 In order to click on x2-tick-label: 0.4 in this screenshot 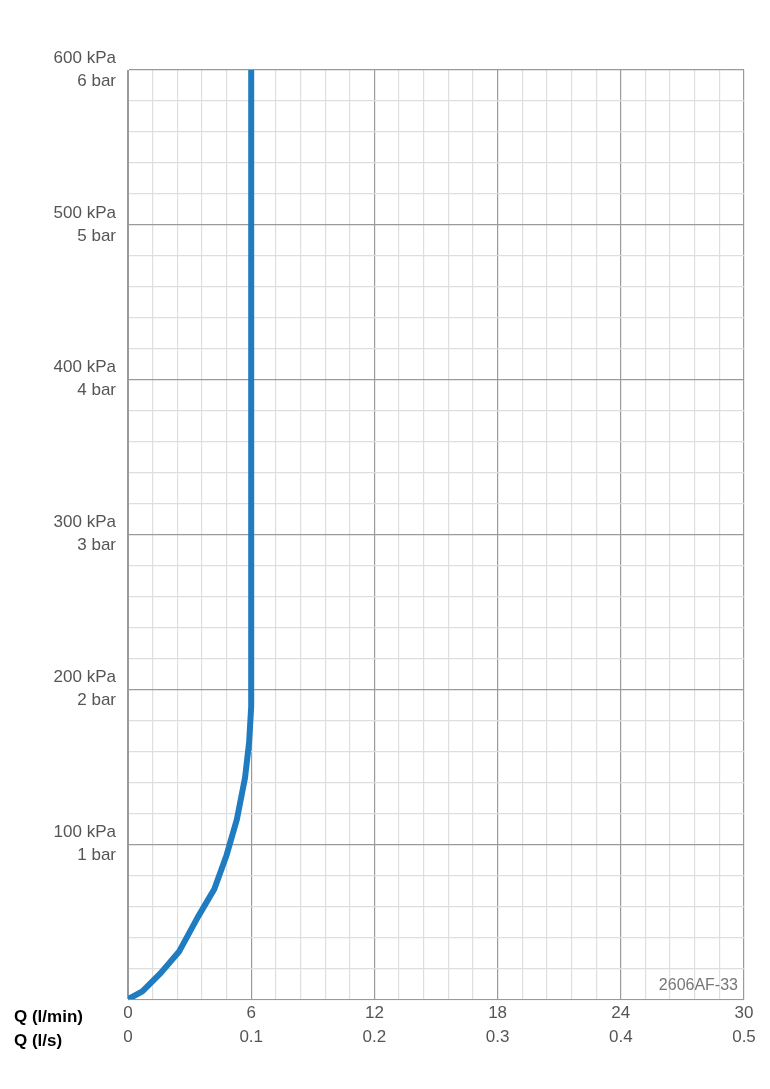, I will do `click(620, 1037)`.